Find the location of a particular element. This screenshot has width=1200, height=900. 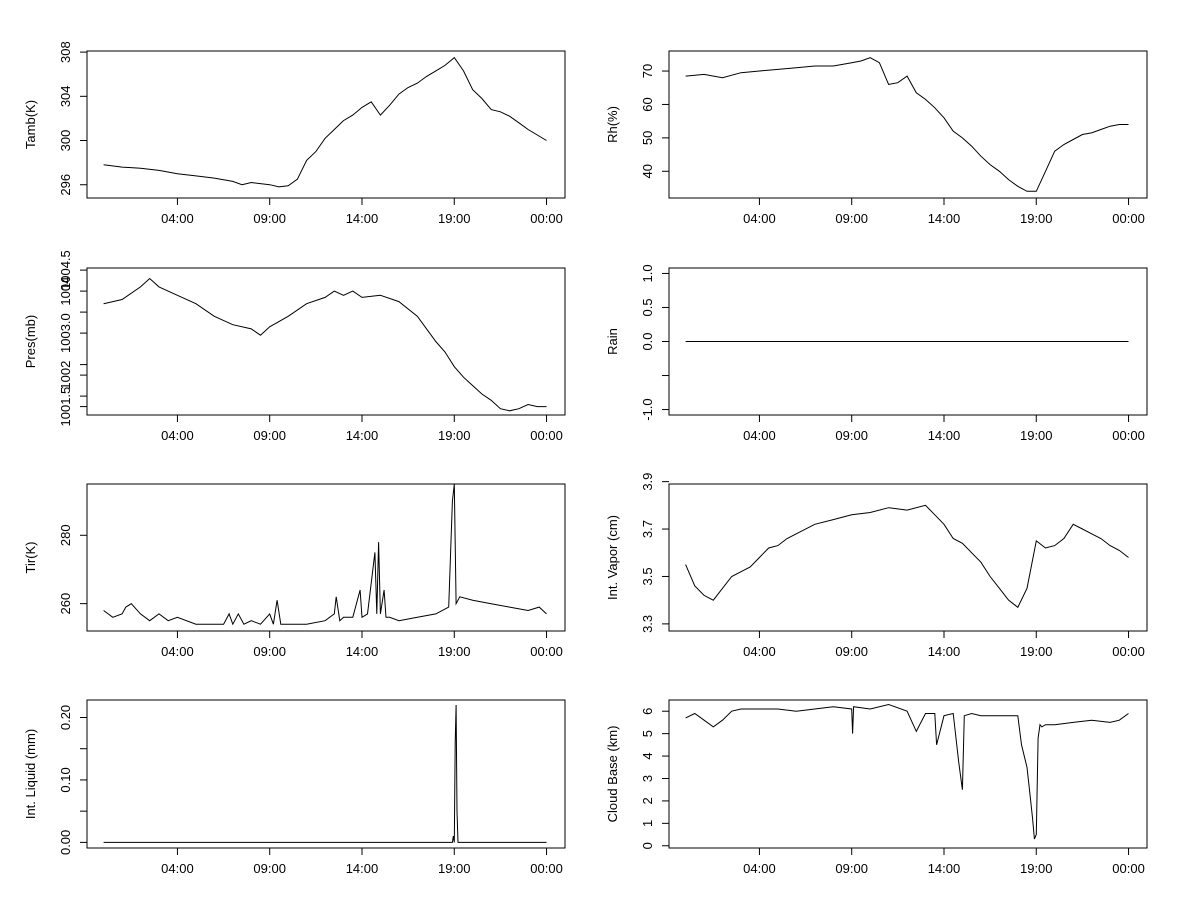

y-tick-label: 0.20 is located at coordinates (65, 717).